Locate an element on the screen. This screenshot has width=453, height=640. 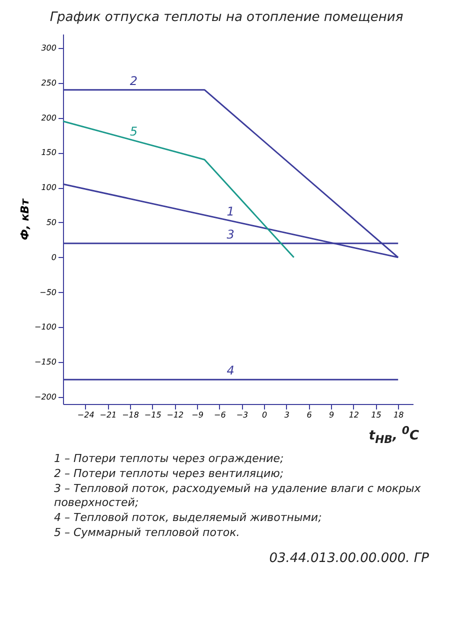
y-tick-label: −100 is located at coordinates (45, 327).